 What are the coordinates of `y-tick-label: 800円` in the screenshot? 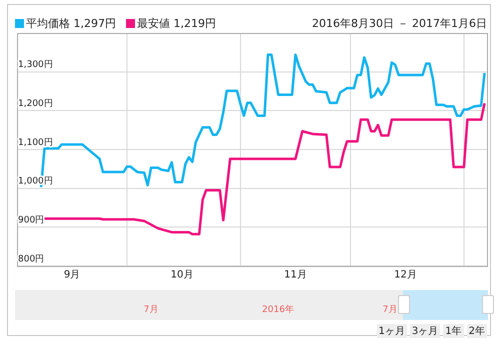 It's located at (31, 259).